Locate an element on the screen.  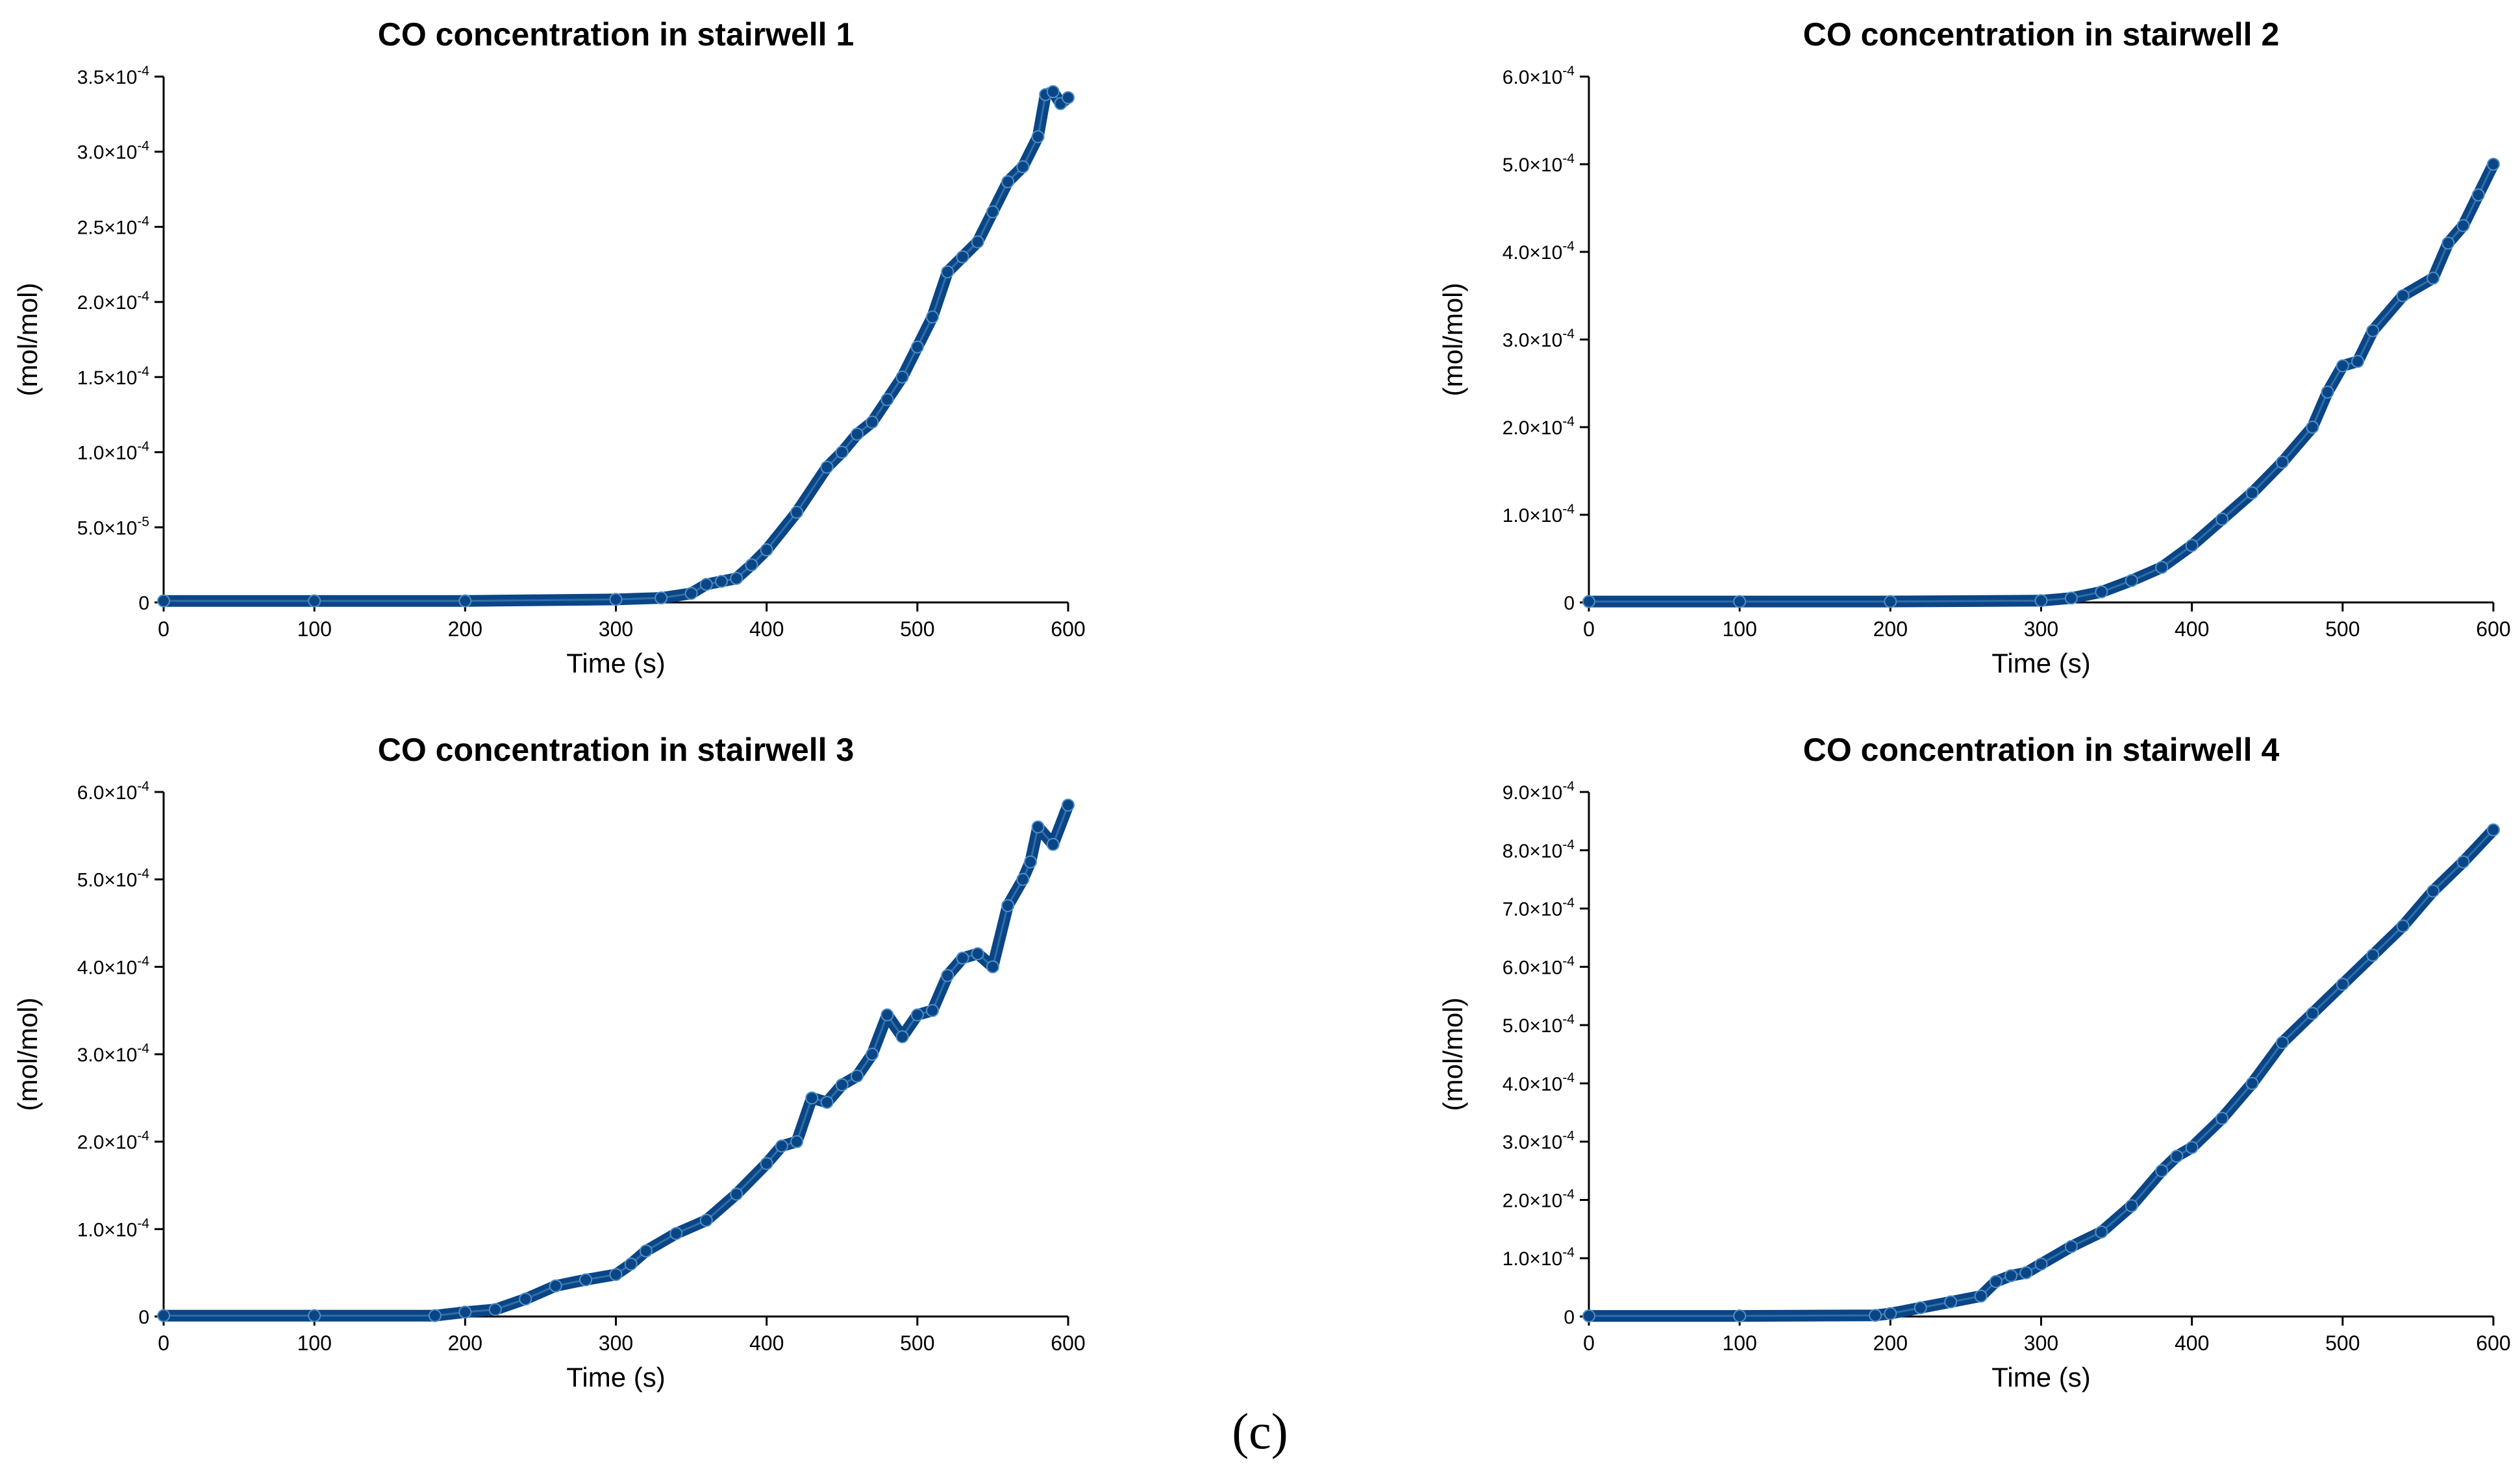
x-tick-label: 400 is located at coordinates (2192, 629).